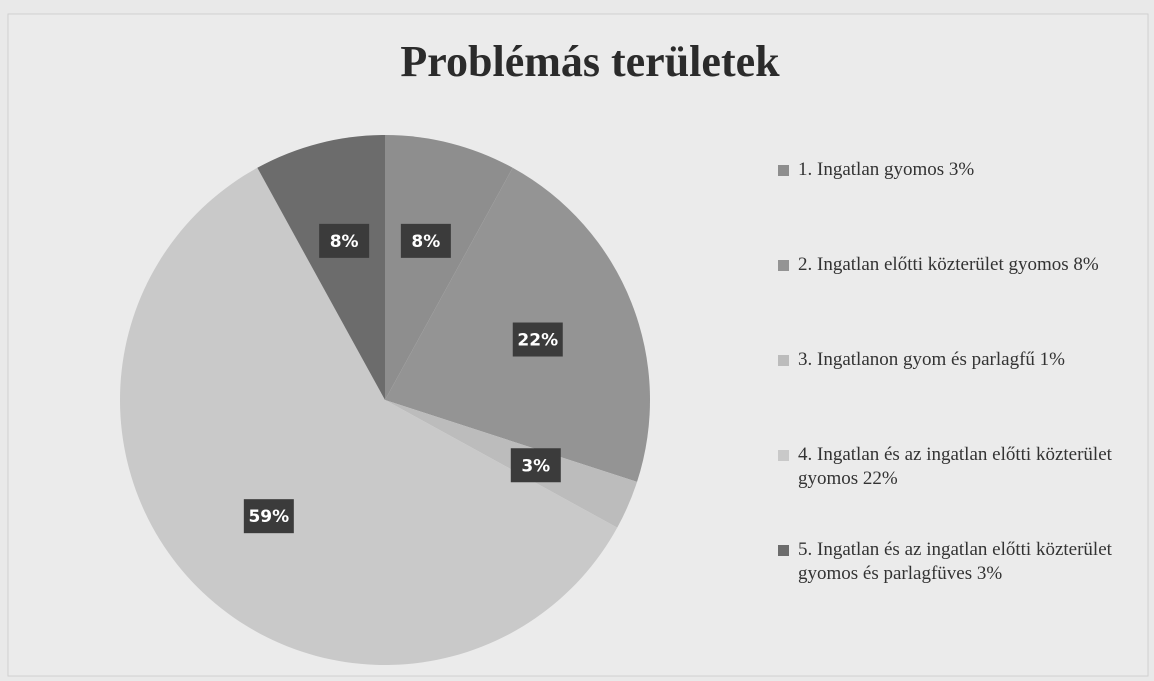 This screenshot has height=681, width=1154. I want to click on legend-item: 3. Ingatlanon gyom és parlagfű 1%, so click(963, 395).